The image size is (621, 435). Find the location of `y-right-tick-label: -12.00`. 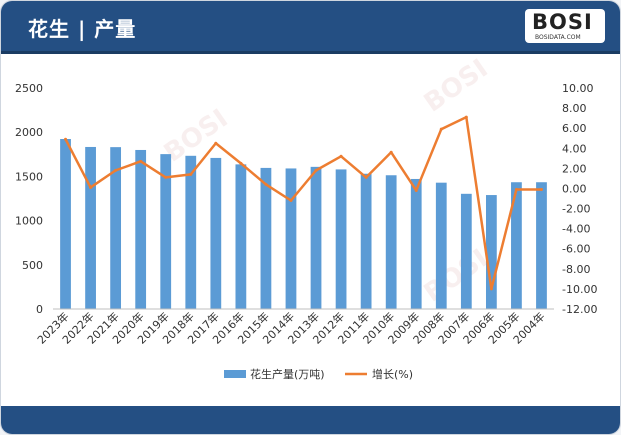

y-right-tick-label: -12.00 is located at coordinates (579, 309).